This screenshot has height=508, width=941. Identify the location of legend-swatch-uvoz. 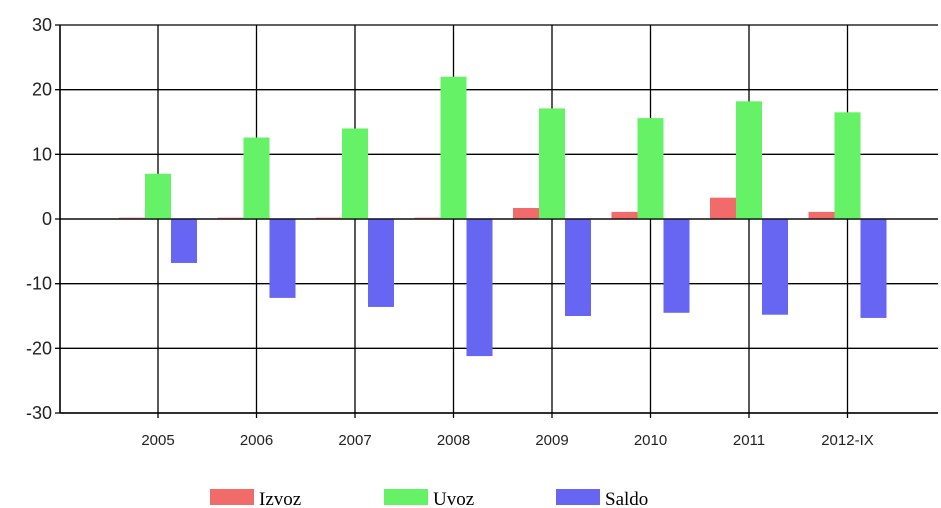
(406, 497).